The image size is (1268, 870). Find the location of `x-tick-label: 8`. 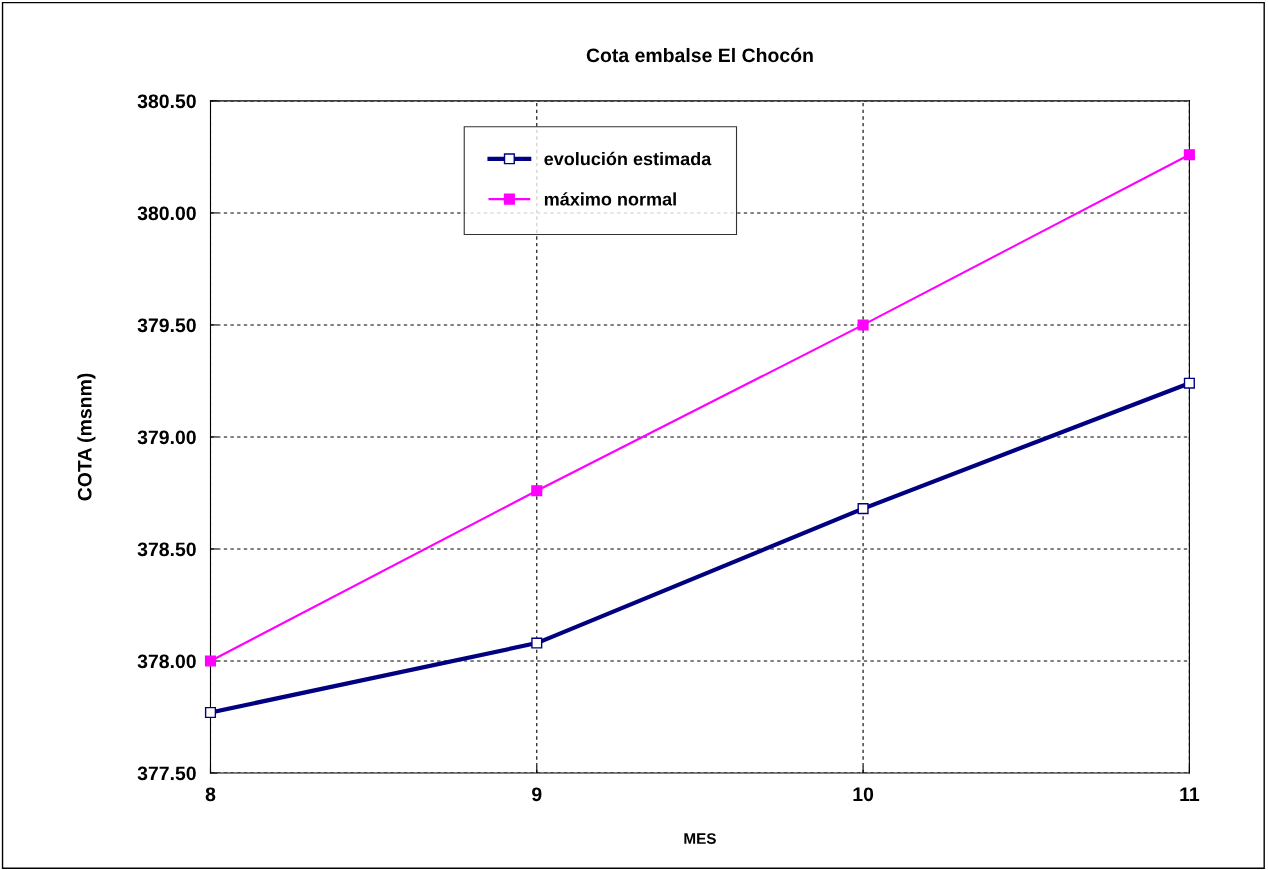

x-tick-label: 8 is located at coordinates (210, 794).